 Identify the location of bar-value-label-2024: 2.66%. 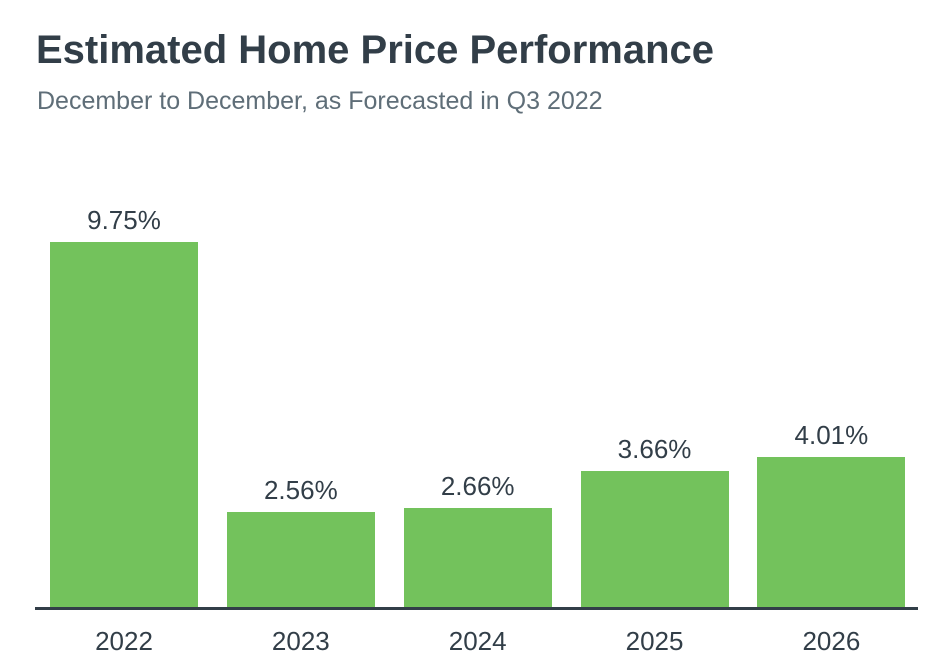
(477, 486).